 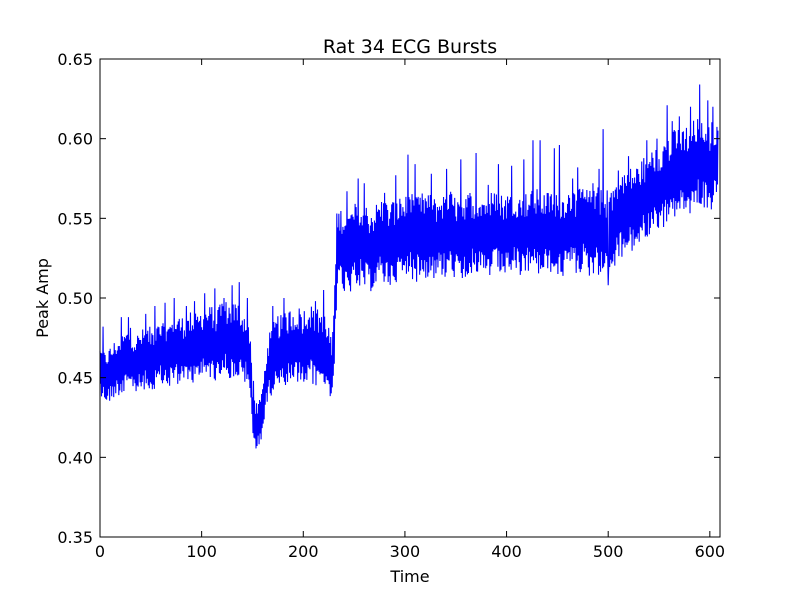 I want to click on x-tick-label: 600, so click(x=710, y=551).